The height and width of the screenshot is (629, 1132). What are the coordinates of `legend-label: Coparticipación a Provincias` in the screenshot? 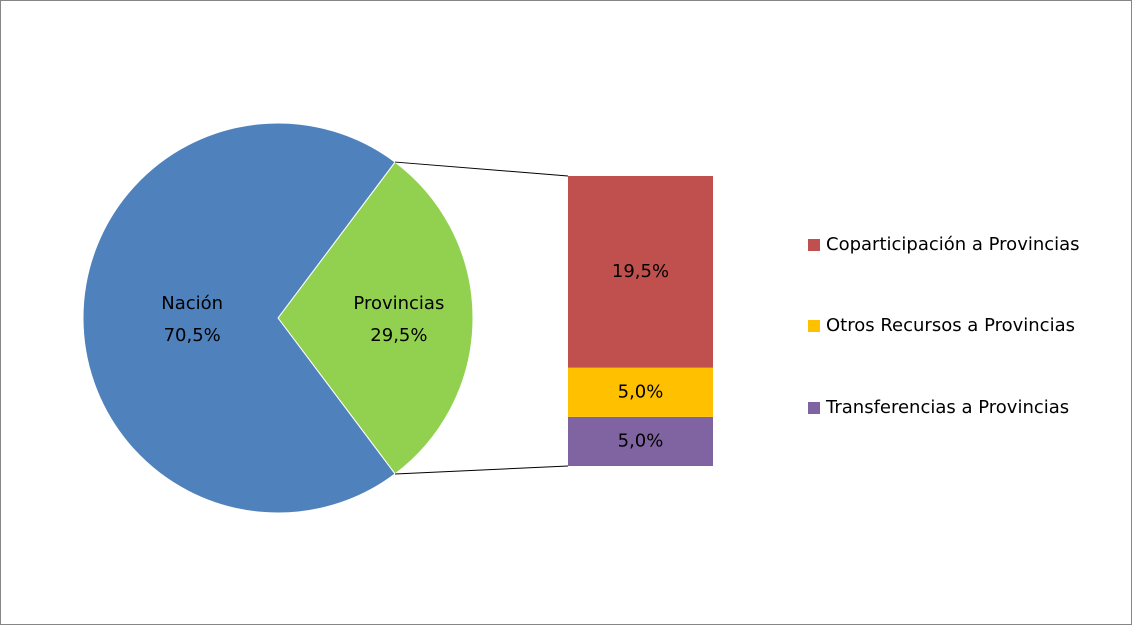 It's located at (953, 244).